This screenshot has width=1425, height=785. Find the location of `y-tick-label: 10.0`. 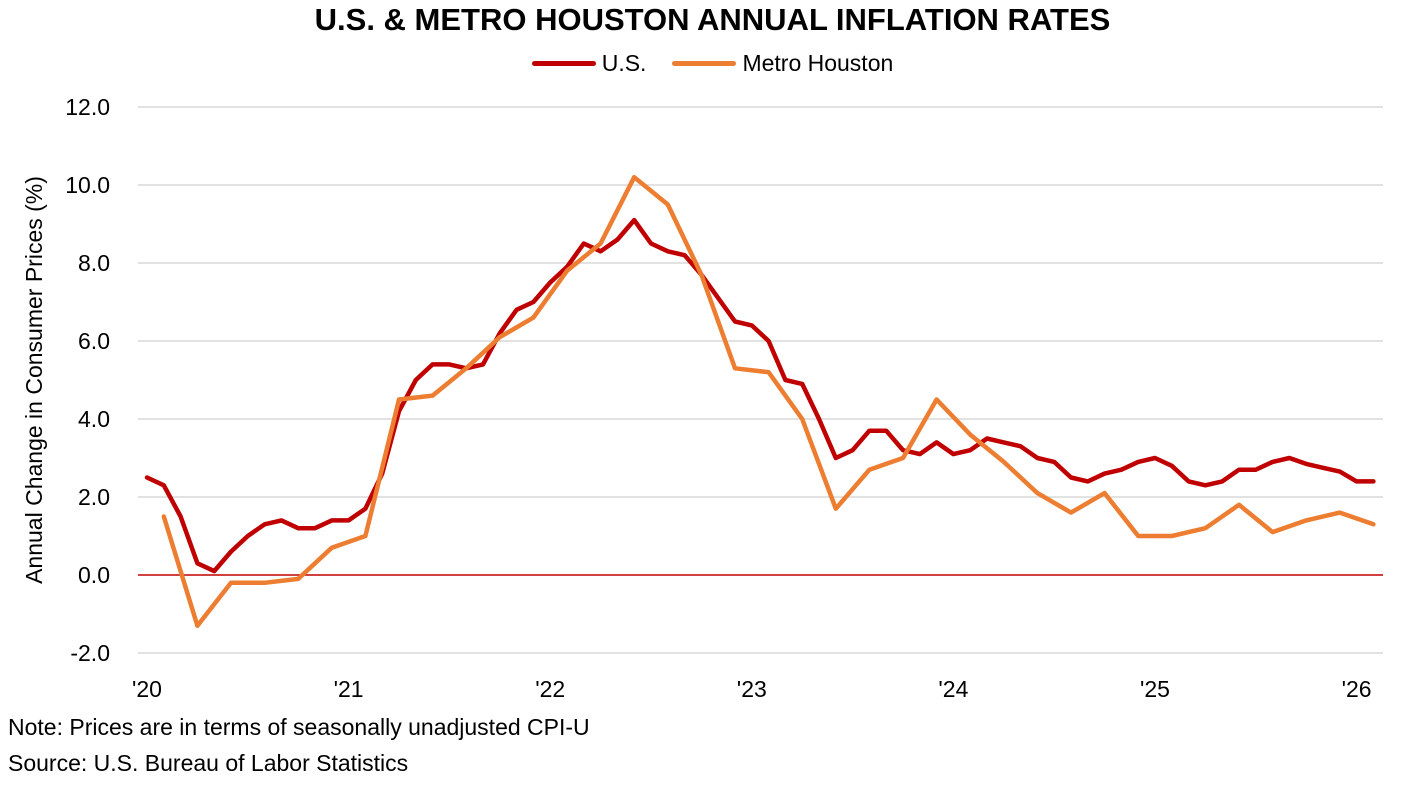

y-tick-label: 10.0 is located at coordinates (87, 185).